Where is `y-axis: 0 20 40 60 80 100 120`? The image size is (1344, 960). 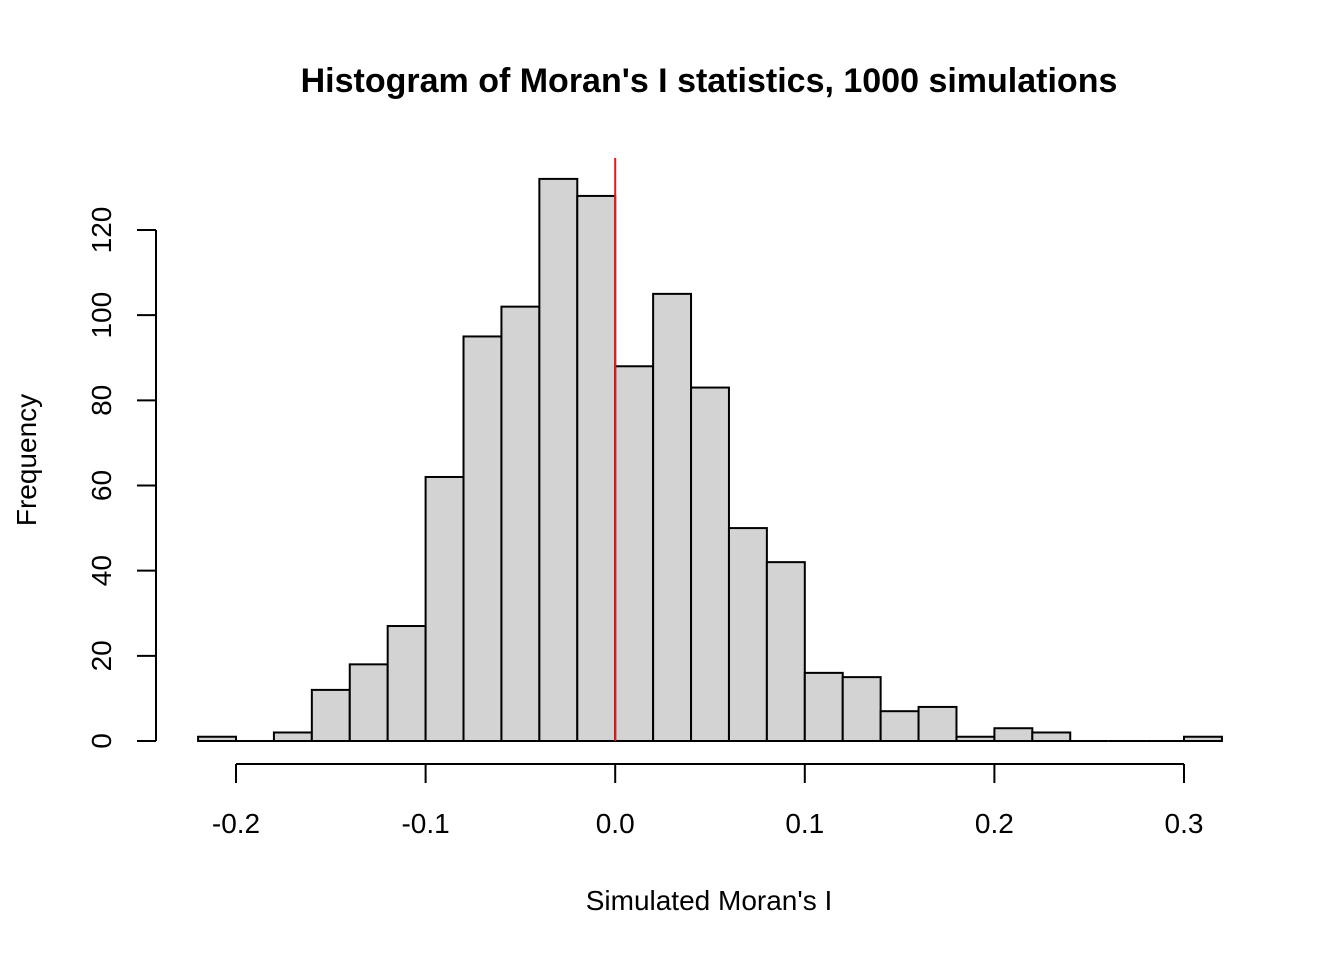 y-axis: 0 20 40 60 80 100 120 is located at coordinates (121, 478).